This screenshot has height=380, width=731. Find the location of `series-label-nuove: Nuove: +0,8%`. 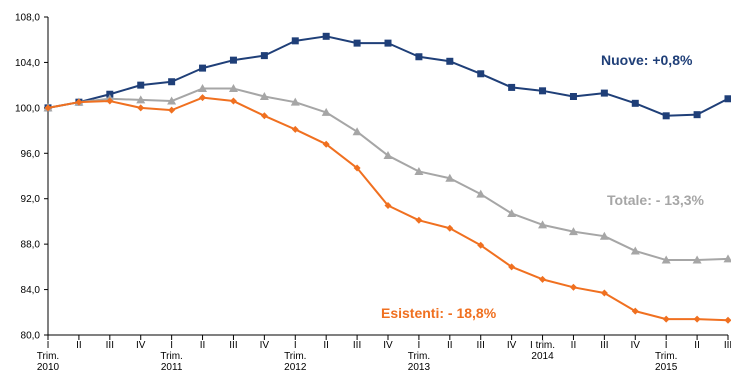

series-label-nuove: Nuove: +0,8% is located at coordinates (647, 60).